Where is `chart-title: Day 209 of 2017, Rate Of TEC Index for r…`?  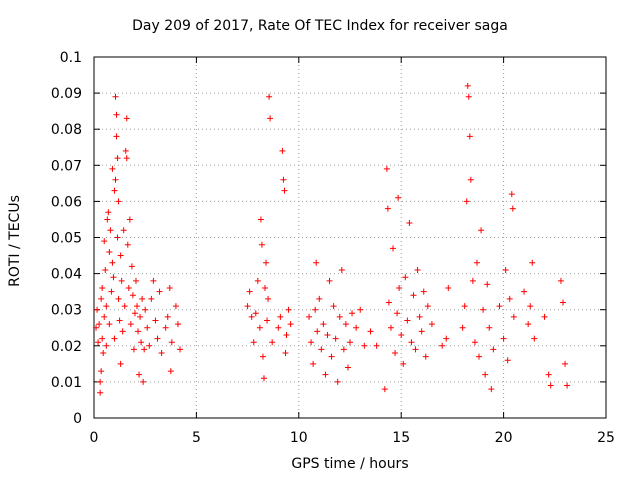 chart-title: Day 209 of 2017, Rate Of TEC Index for r… is located at coordinates (320, 26).